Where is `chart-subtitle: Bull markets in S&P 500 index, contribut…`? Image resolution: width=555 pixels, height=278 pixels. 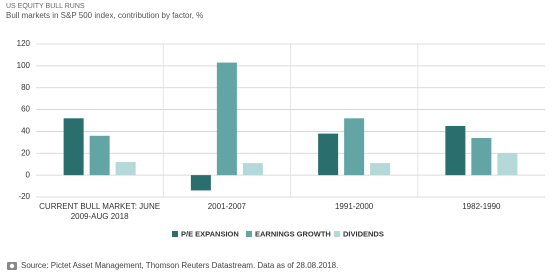
chart-subtitle: Bull markets in S&P 500 index, contribut… is located at coordinates (104, 15).